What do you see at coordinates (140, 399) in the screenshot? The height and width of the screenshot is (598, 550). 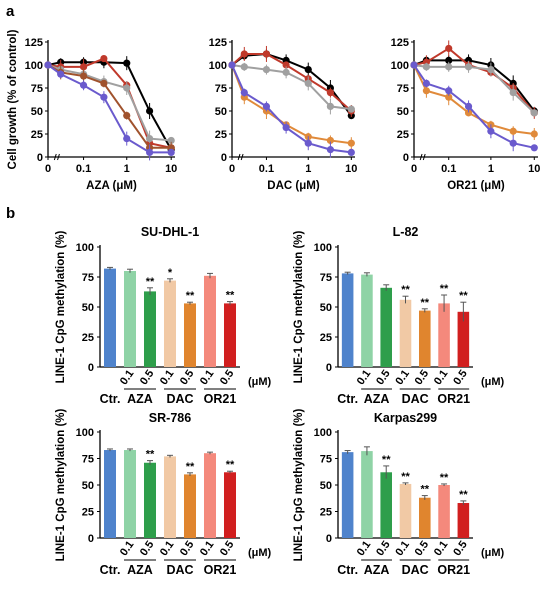 I see `group-label: AZA` at bounding box center [140, 399].